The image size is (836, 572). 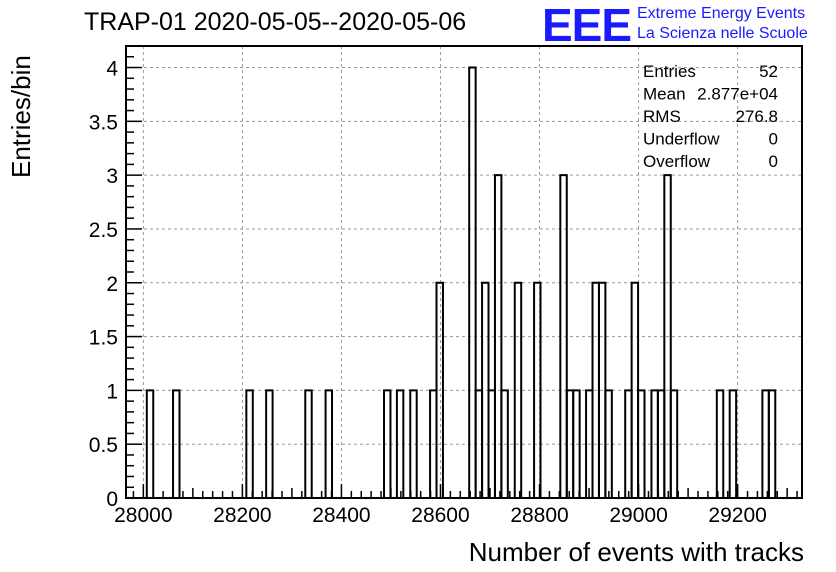 What do you see at coordinates (112, 284) in the screenshot?
I see `y-tick-label: 2` at bounding box center [112, 284].